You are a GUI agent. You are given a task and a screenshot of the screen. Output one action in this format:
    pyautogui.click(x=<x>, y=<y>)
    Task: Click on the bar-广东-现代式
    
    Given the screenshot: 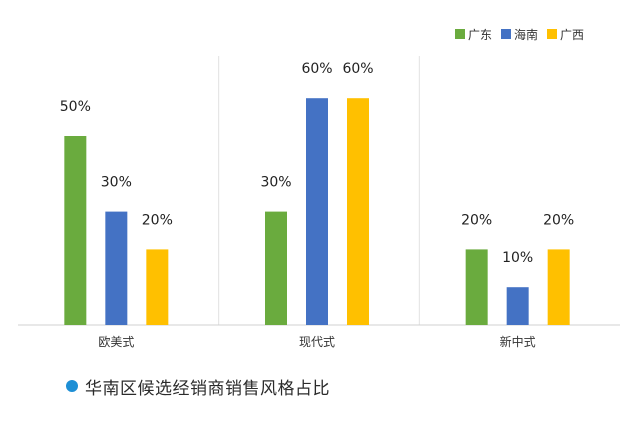 What is the action you would take?
    pyautogui.click(x=276, y=268)
    